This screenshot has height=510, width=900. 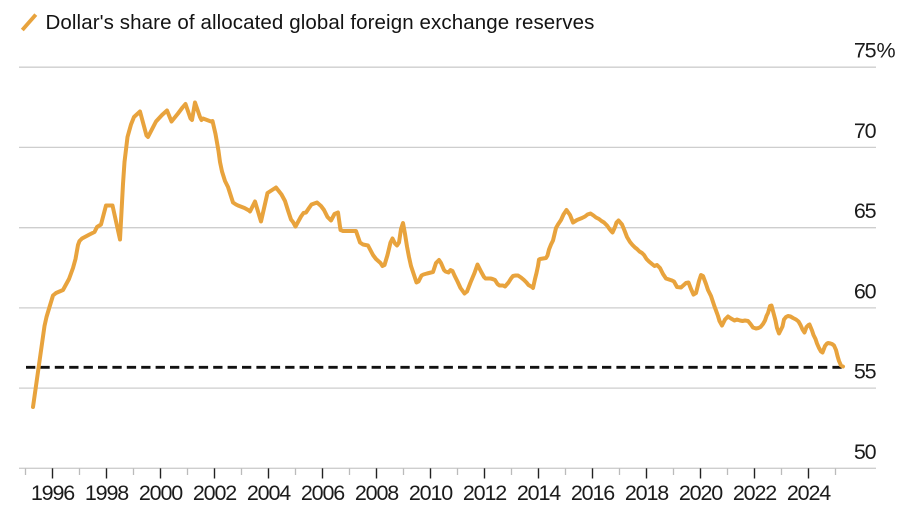 I want to click on svg-text: 55, so click(x=865, y=372).